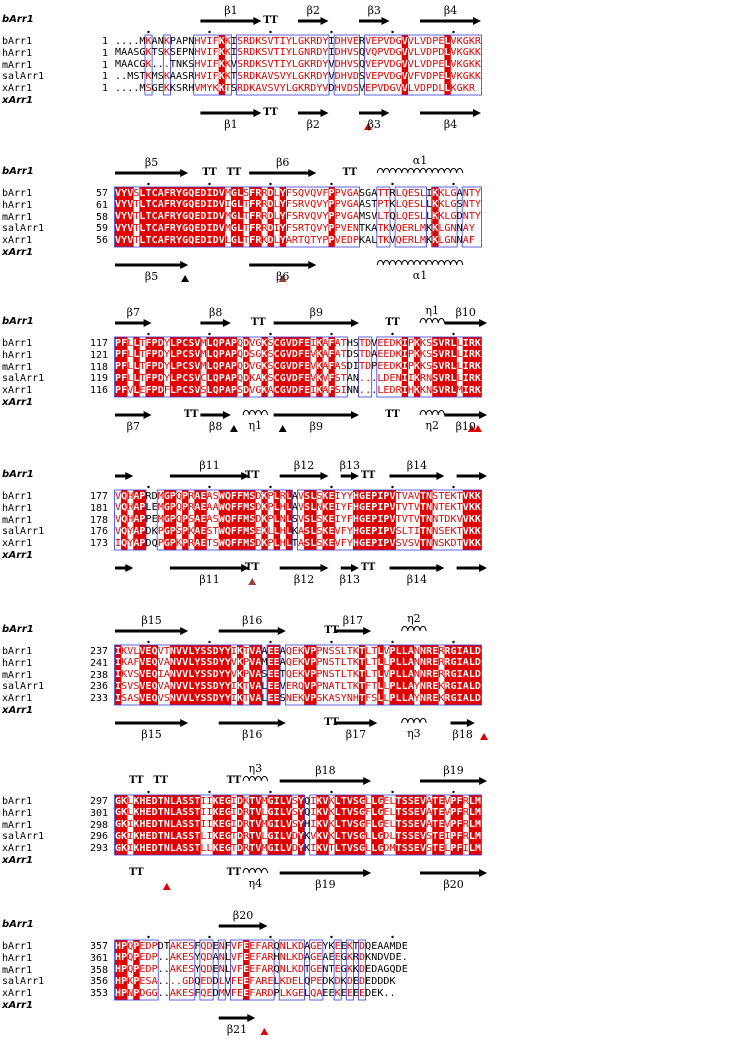 This screenshot has height=1055, width=733. Describe the element at coordinates (98, 982) in the screenshot. I see `sequence-start-number: 356` at that location.